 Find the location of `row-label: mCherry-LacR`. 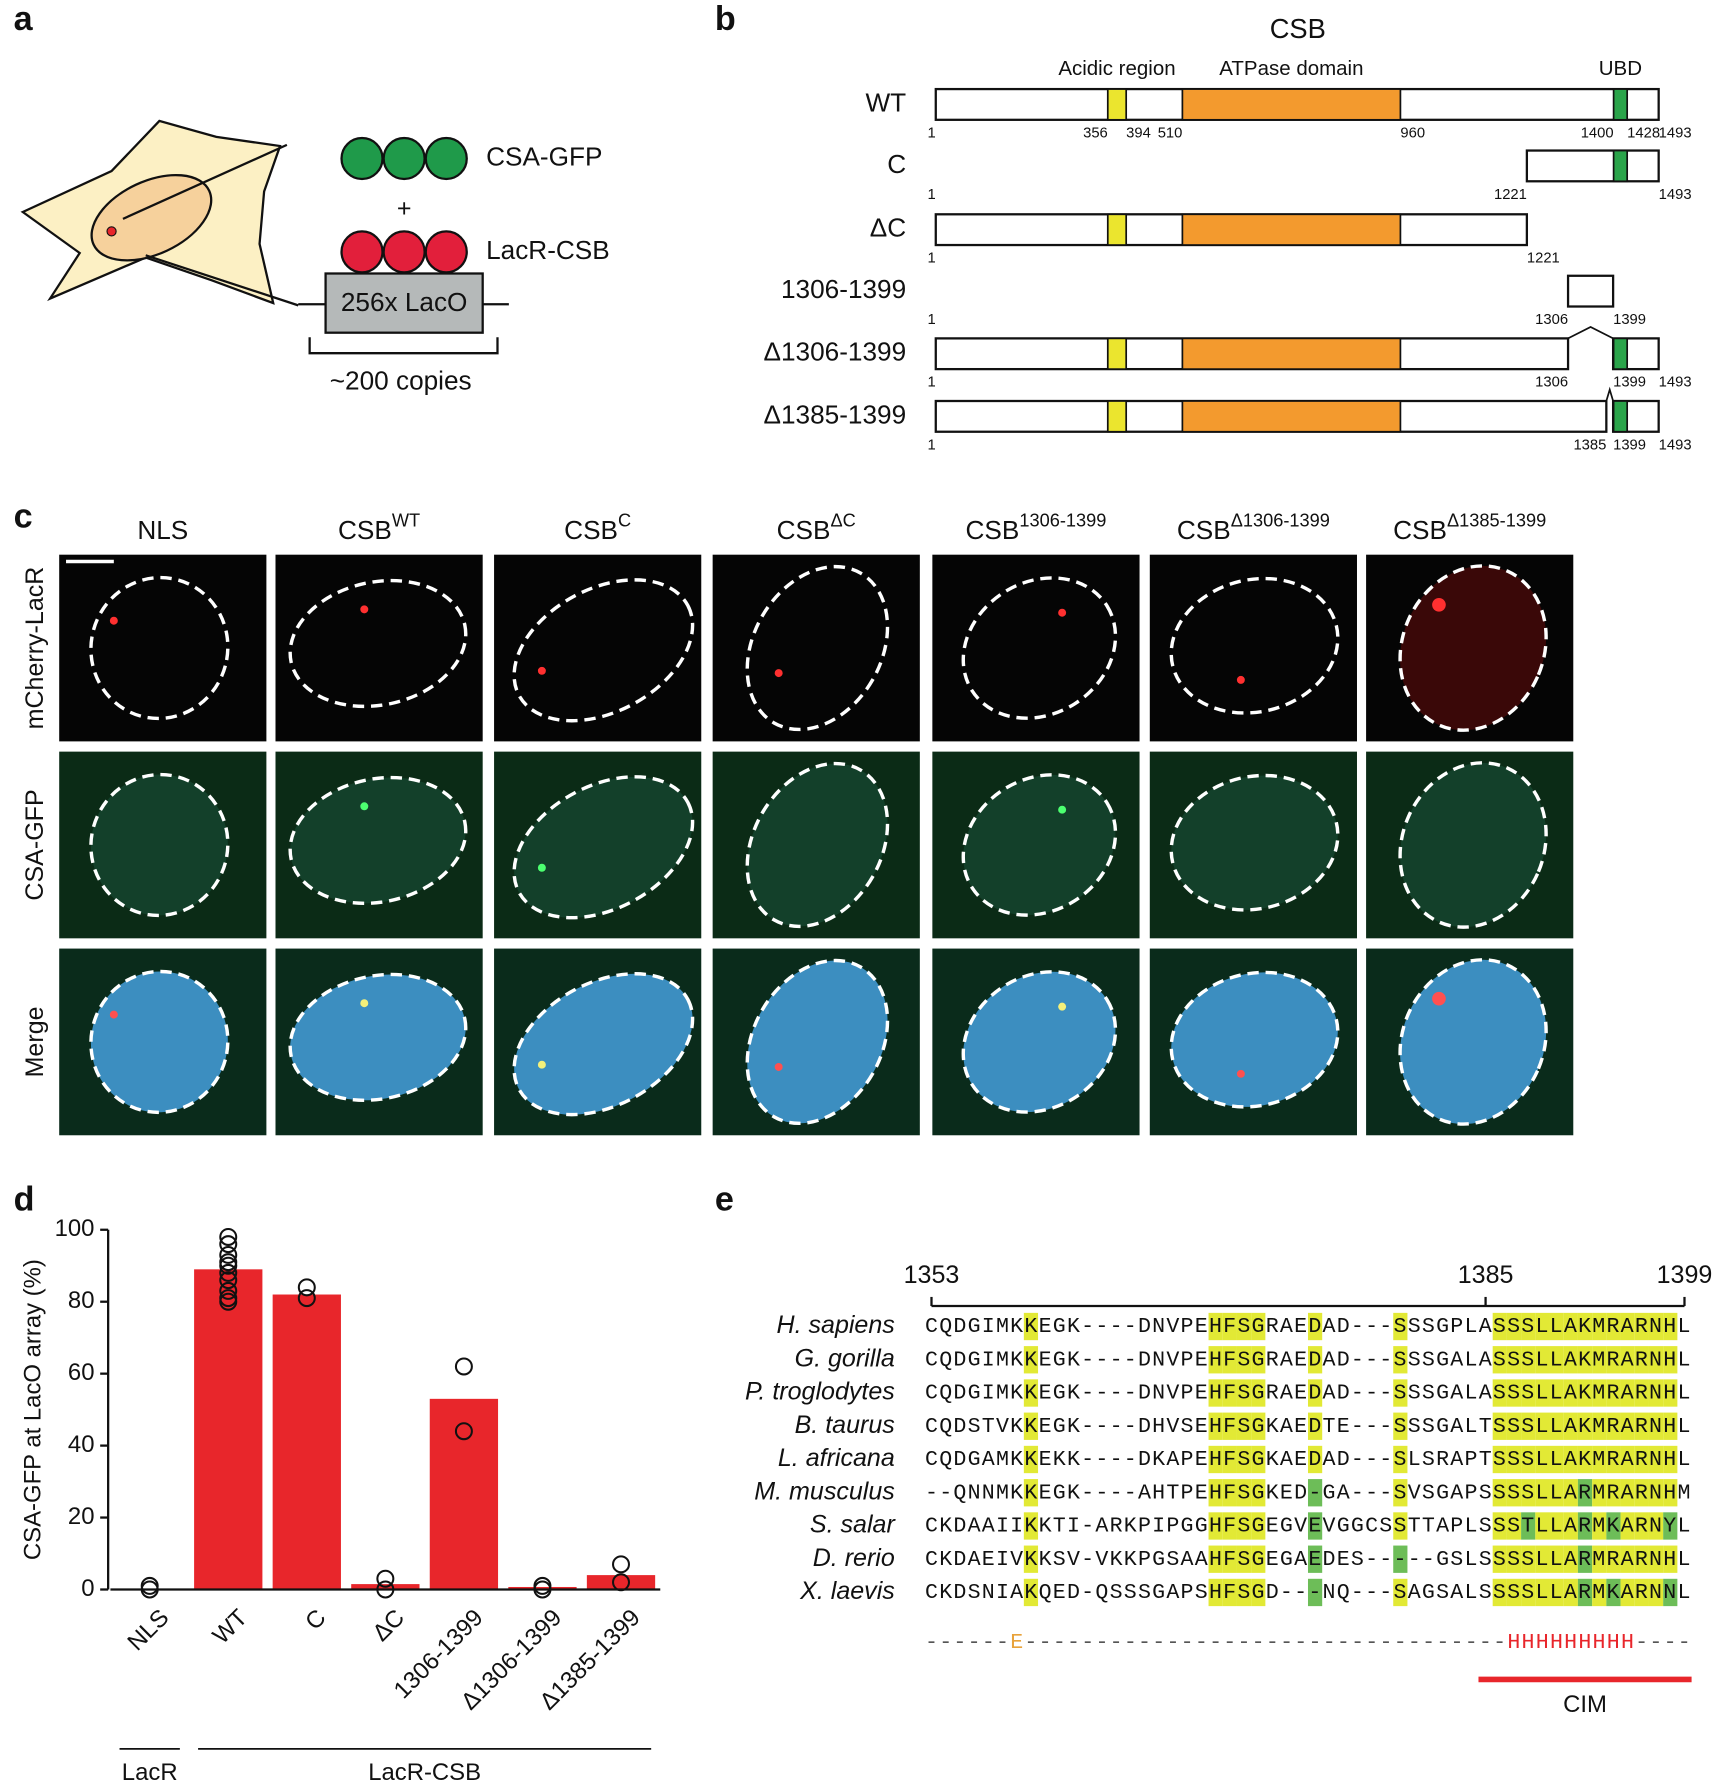

row-label: mCherry-LacR is located at coordinates (35, 648).